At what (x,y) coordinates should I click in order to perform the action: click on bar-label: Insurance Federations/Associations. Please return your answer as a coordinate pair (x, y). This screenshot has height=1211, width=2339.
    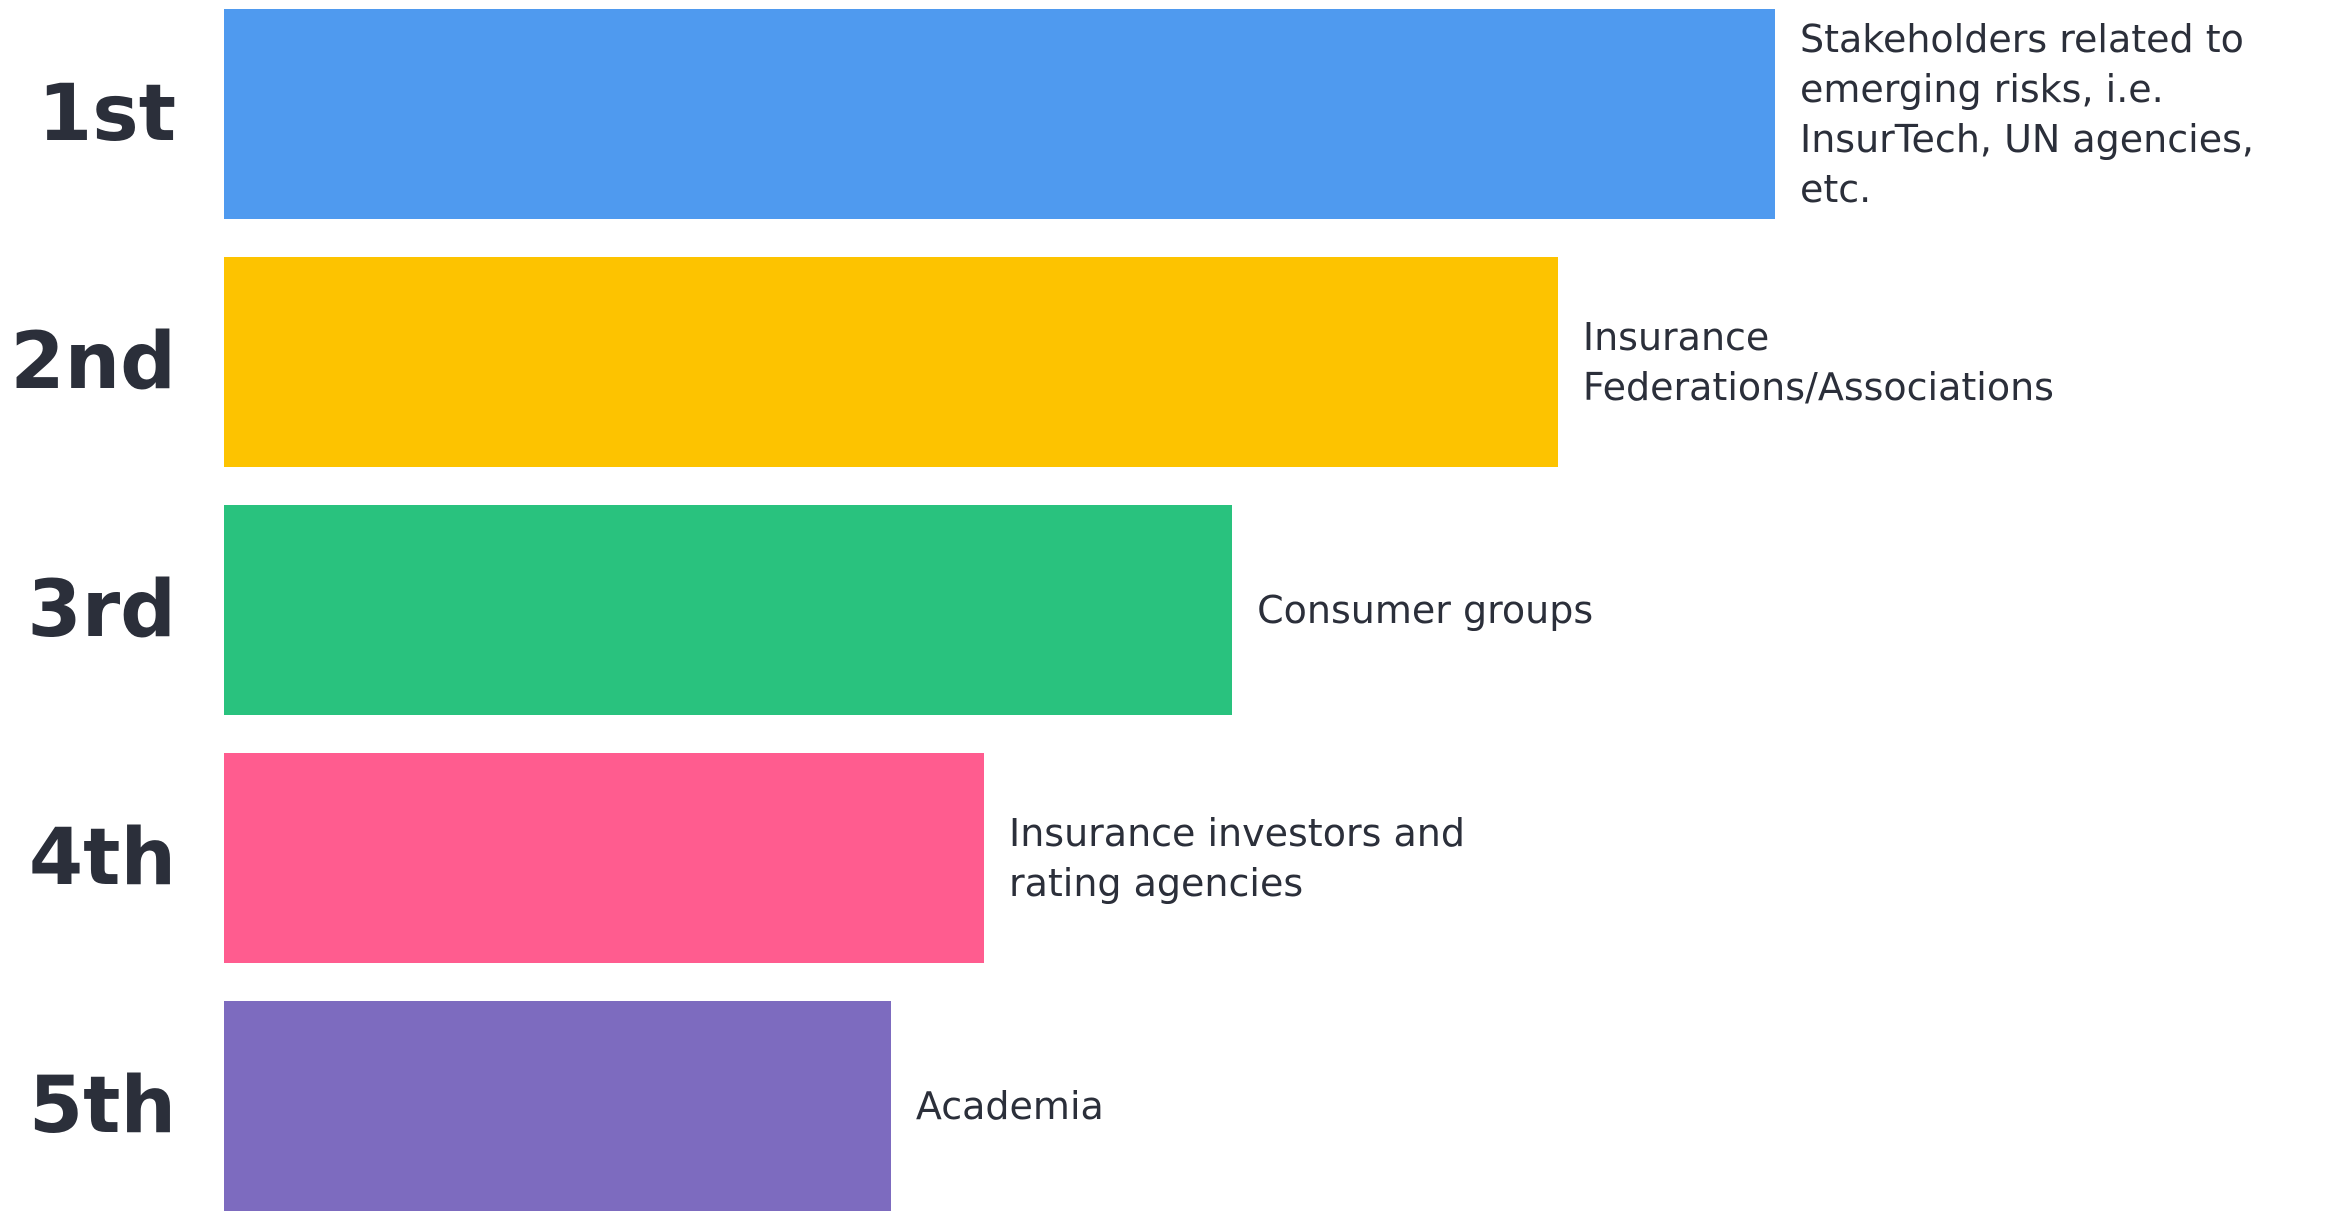
    Looking at the image, I should click on (1818, 362).